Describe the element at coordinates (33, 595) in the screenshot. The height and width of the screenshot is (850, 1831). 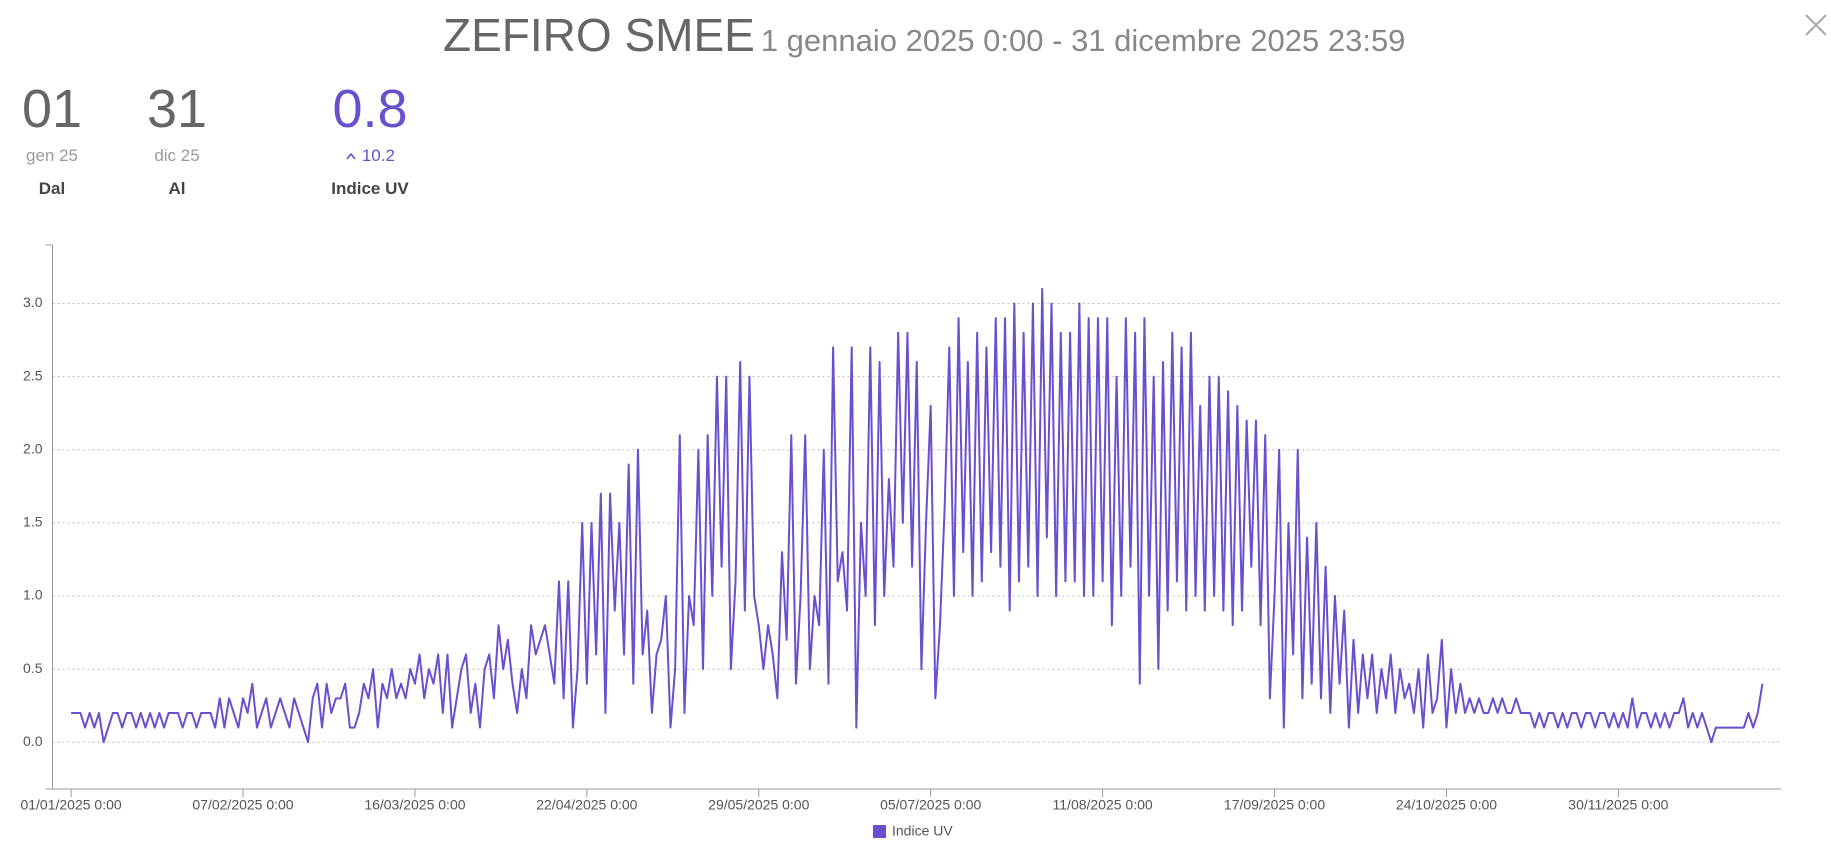
I see `y-tick-label: 1.0` at that location.